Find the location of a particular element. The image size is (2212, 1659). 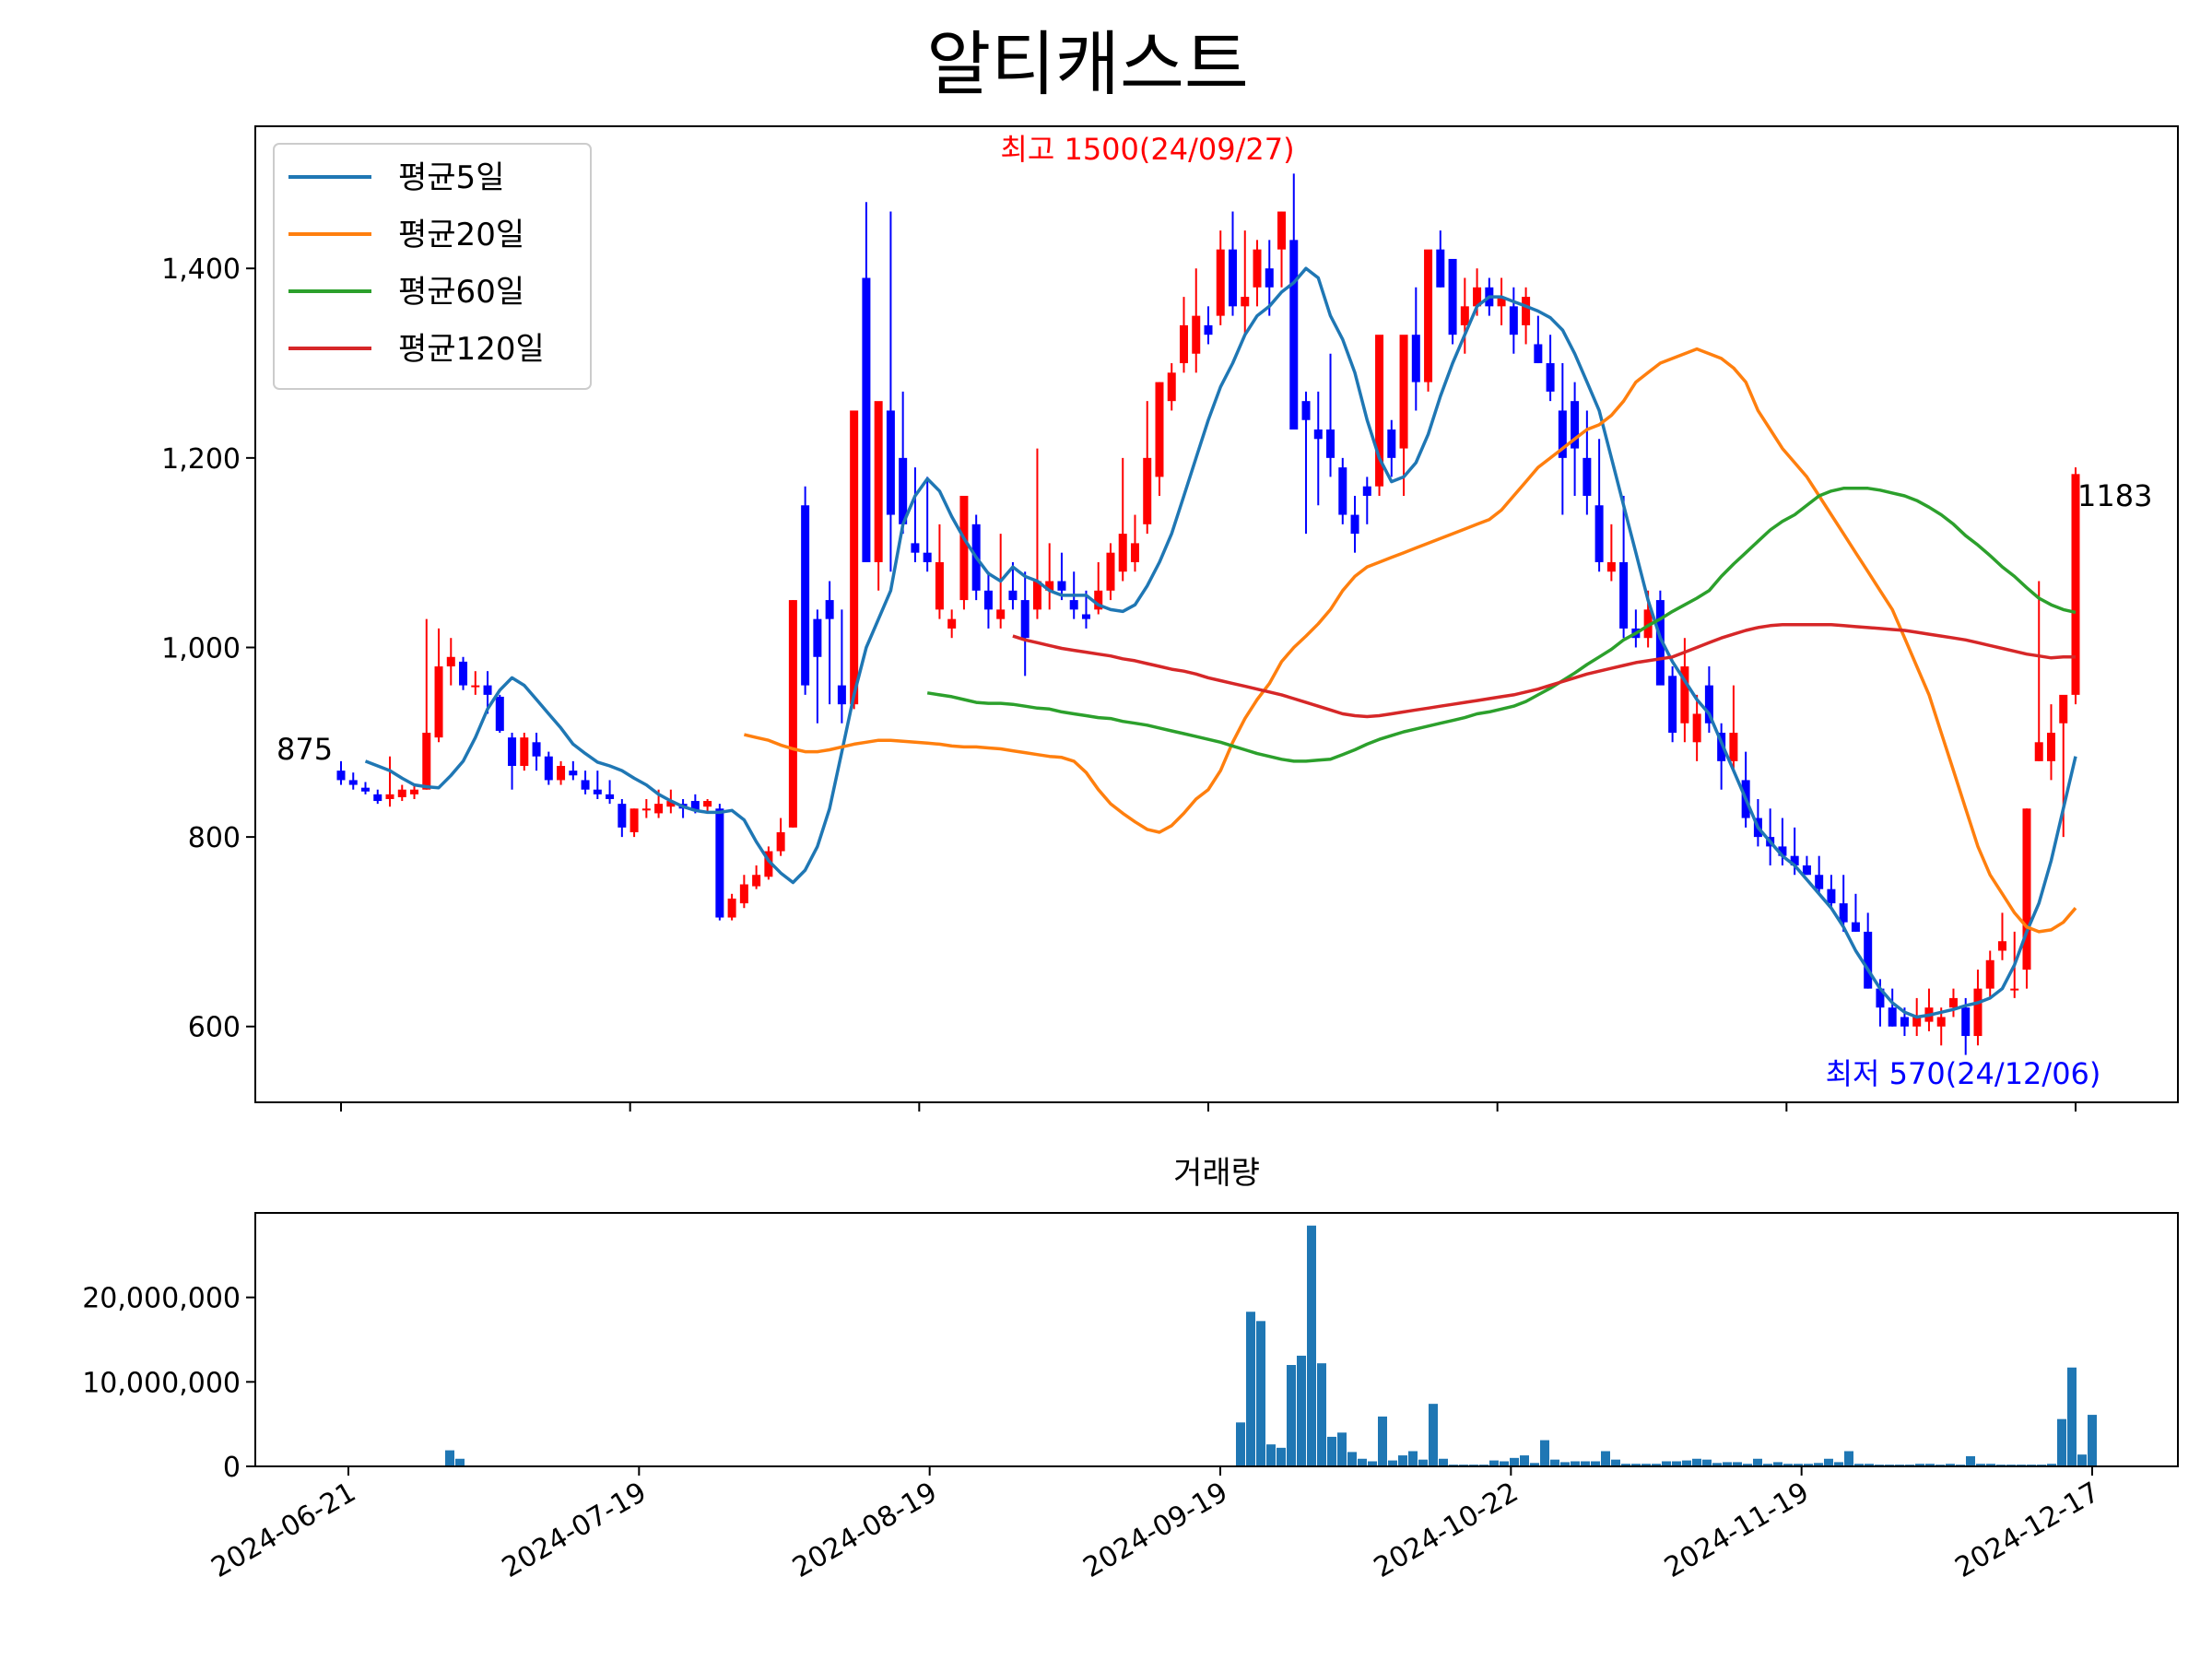

legend-box is located at coordinates (432, 266).